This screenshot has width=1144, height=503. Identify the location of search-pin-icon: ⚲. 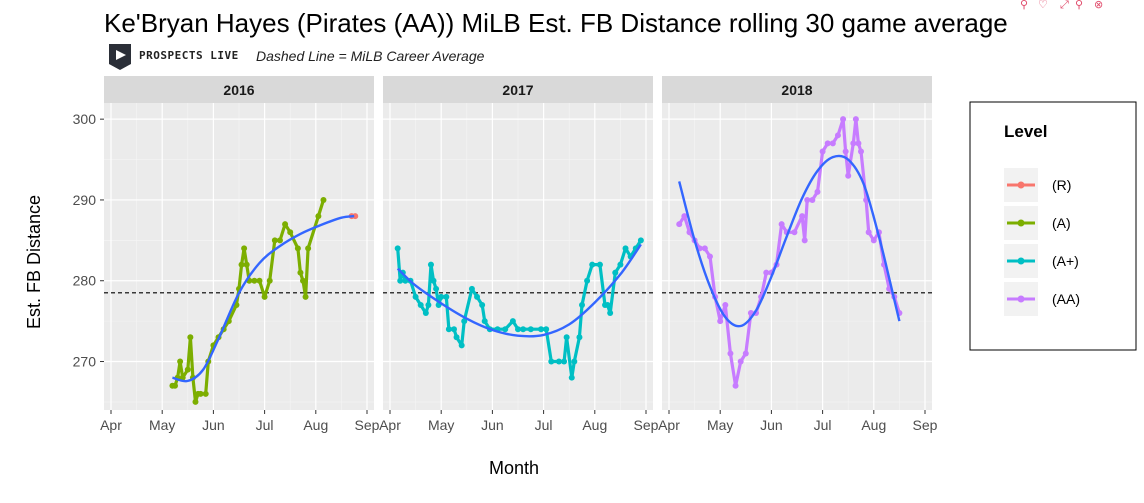
(1024, 5).